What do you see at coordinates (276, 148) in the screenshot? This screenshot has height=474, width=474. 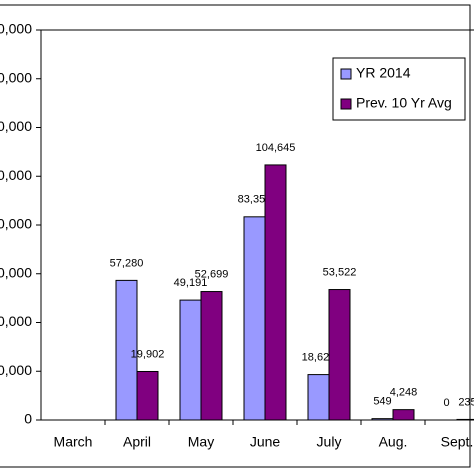 I see `value-label: 104,645` at bounding box center [276, 148].